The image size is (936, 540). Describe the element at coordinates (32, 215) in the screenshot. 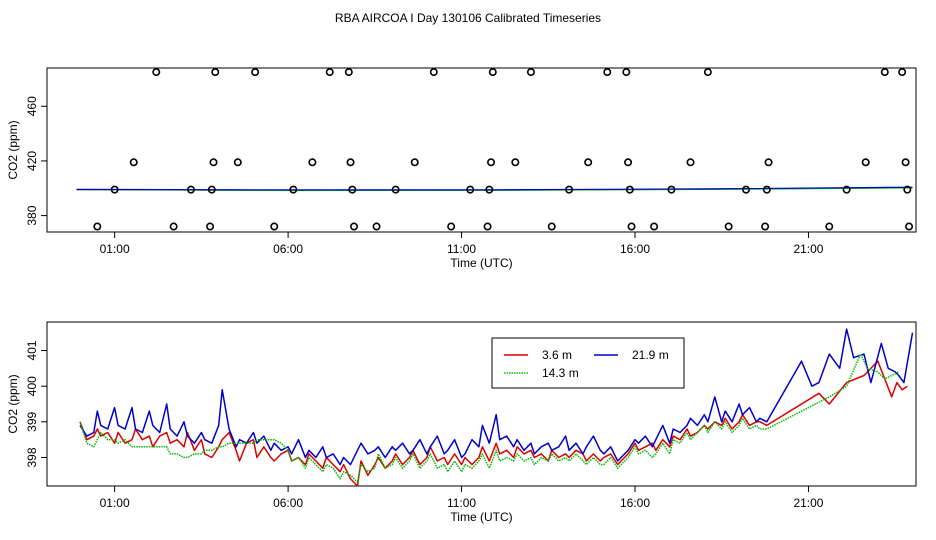

I see `top-y-tick-label-0: 380` at that location.